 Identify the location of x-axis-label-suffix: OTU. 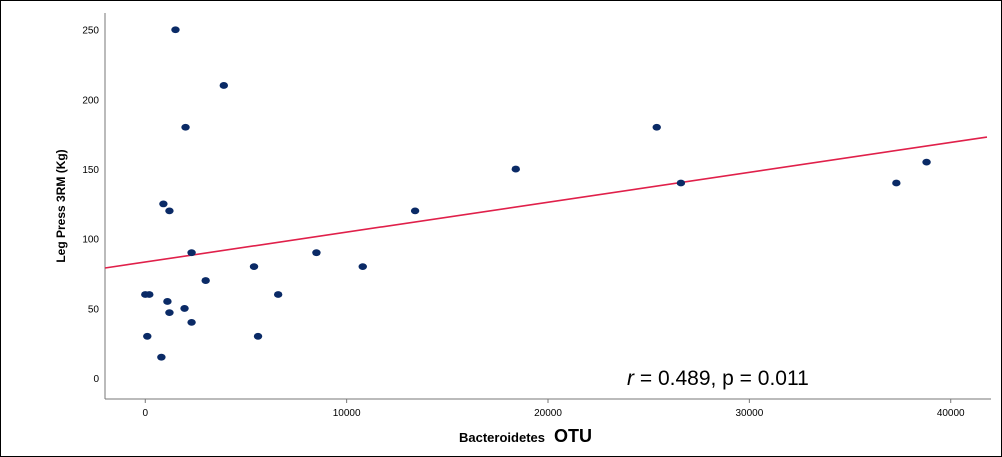
(573, 436).